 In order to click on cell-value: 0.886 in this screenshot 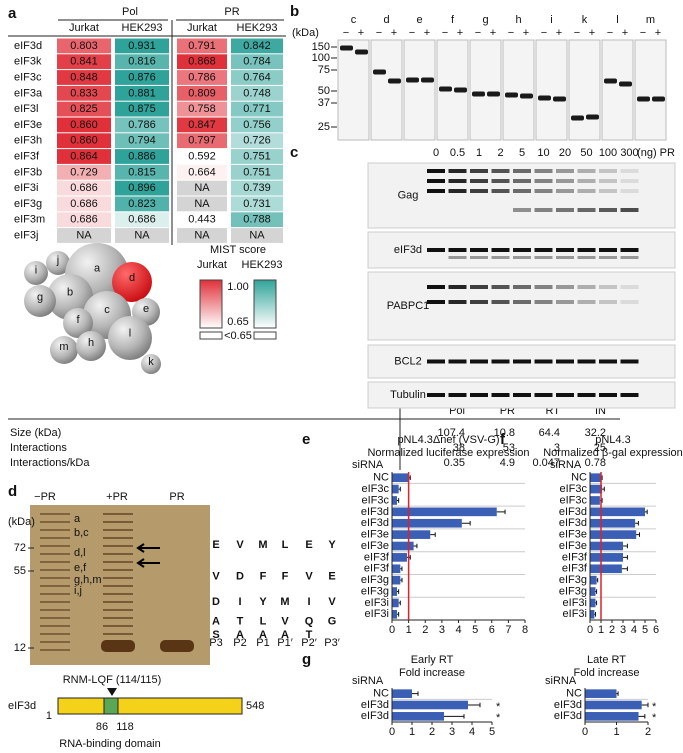, I will do `click(142, 157)`.